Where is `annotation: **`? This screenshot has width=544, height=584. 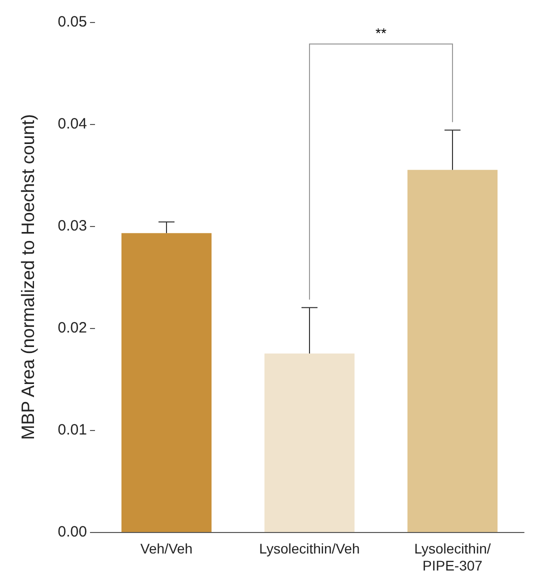
annotation: ** is located at coordinates (381, 33).